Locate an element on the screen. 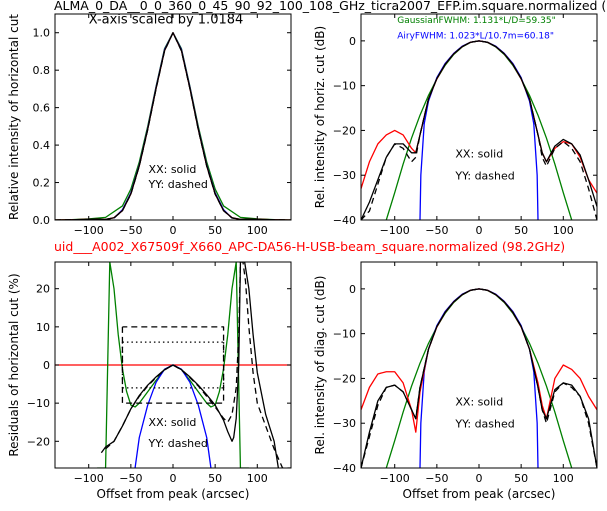  y-tick-label: 0.8 is located at coordinates (42, 70).